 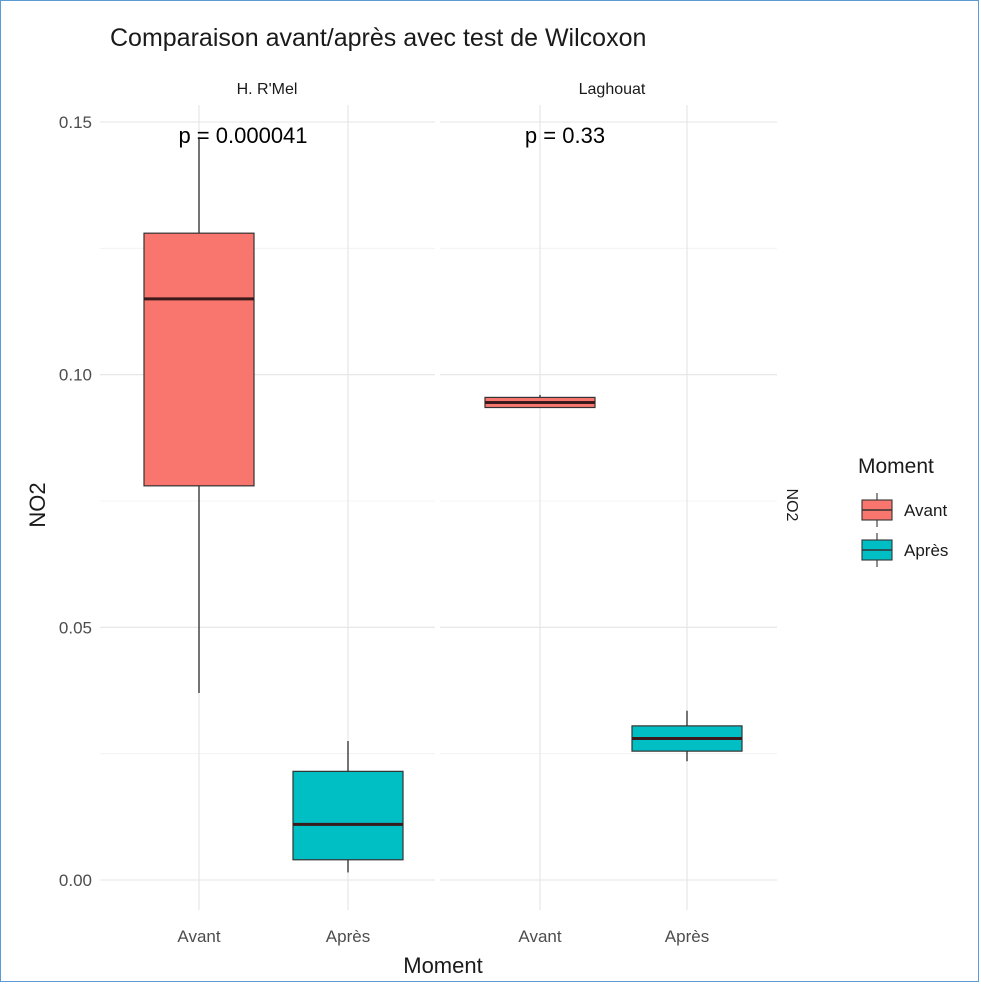 I want to click on legend-entry-1: Avant, so click(x=904, y=510).